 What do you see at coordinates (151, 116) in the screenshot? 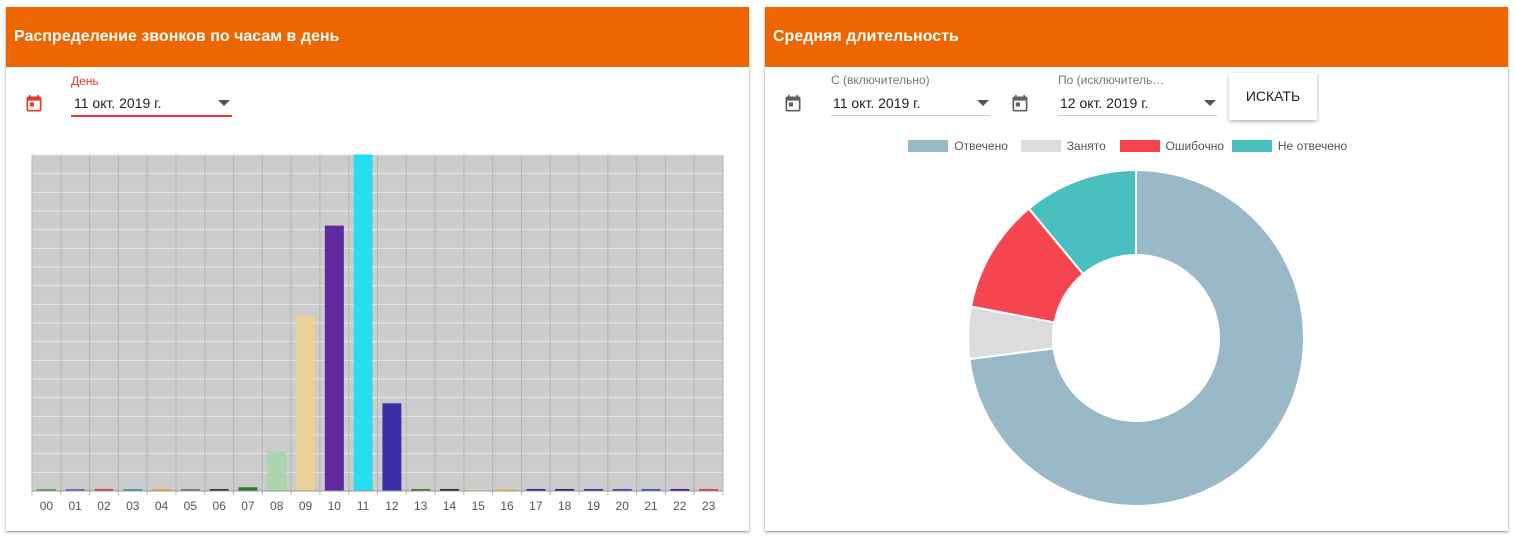
I see `day-underline` at bounding box center [151, 116].